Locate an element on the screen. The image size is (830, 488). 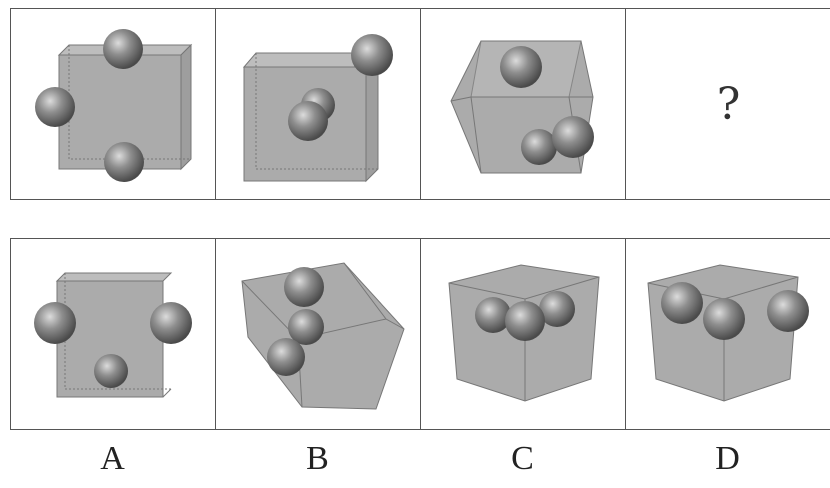
option-b-panel is located at coordinates (317, 334).